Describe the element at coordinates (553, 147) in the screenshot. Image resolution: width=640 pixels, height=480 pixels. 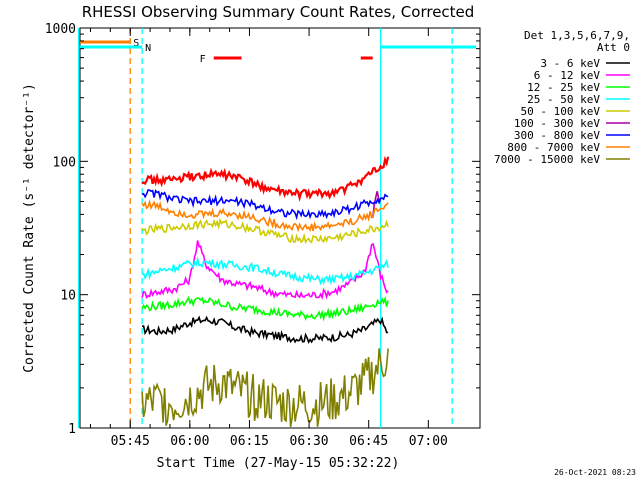
I see `legend-label: 800 - 7000 keV` at that location.